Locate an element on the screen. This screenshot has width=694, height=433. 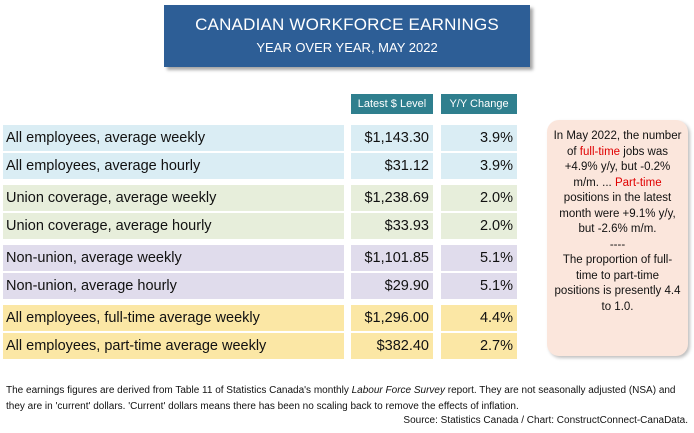
row-level-value: $29.90 is located at coordinates (392, 286).